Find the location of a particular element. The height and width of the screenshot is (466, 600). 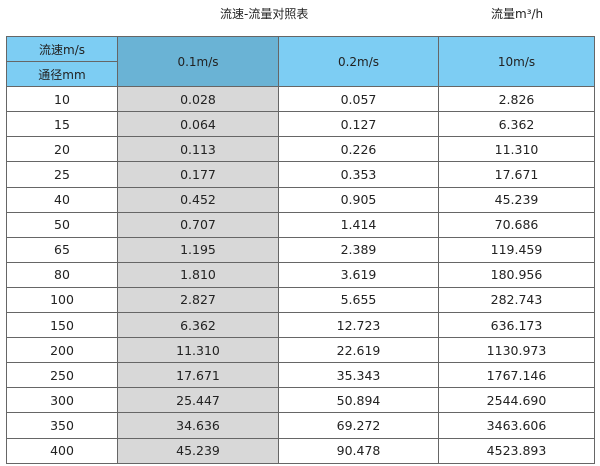

flow-cell: 2544.690 is located at coordinates (516, 400).